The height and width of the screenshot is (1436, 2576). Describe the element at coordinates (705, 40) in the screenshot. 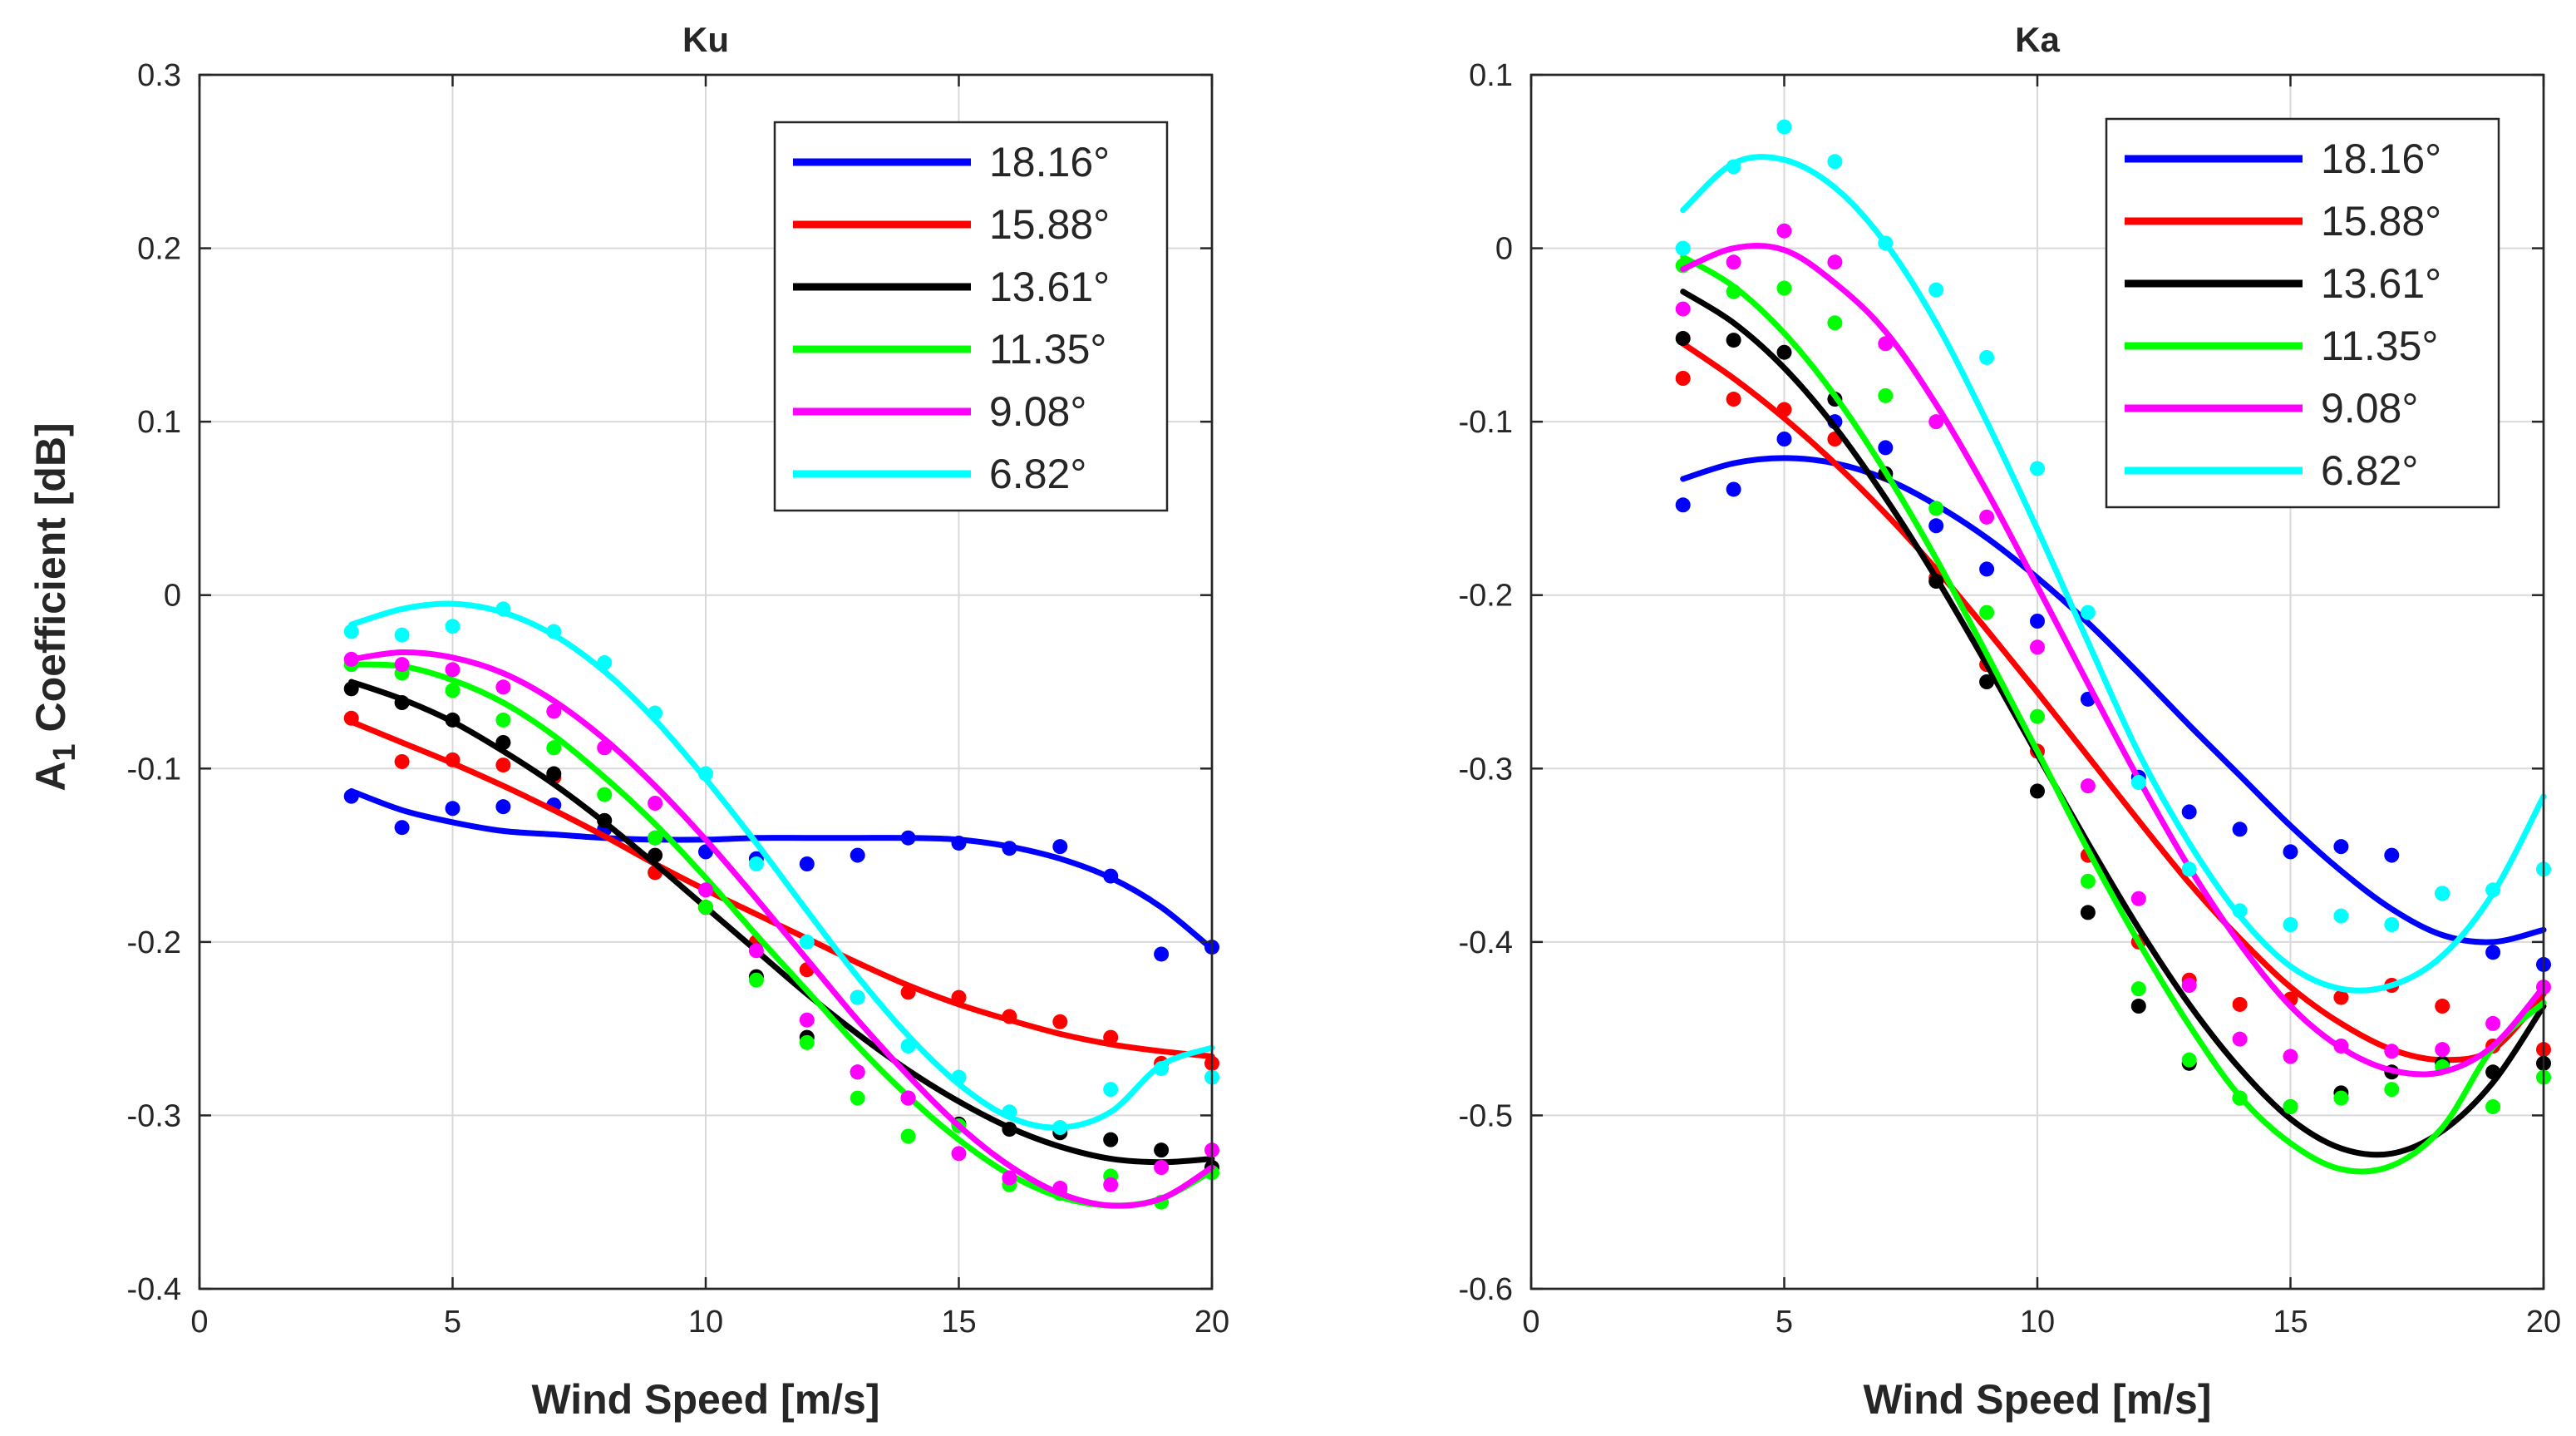

I see `chart-title-ku: Ku` at that location.